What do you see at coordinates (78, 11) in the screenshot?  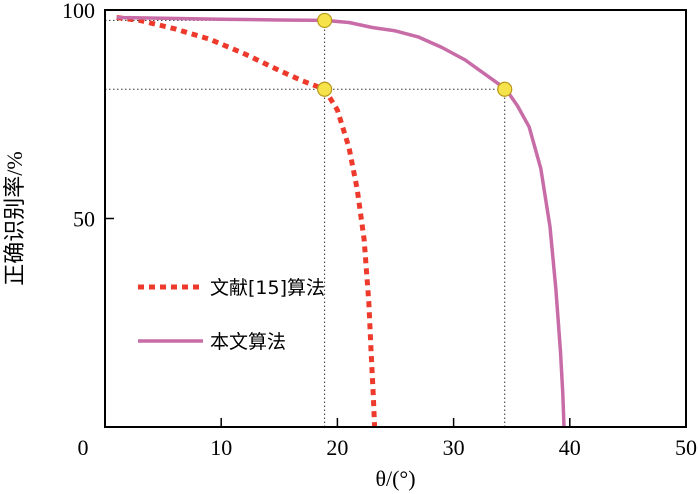 I see `y-tick-label: 100` at bounding box center [78, 11].